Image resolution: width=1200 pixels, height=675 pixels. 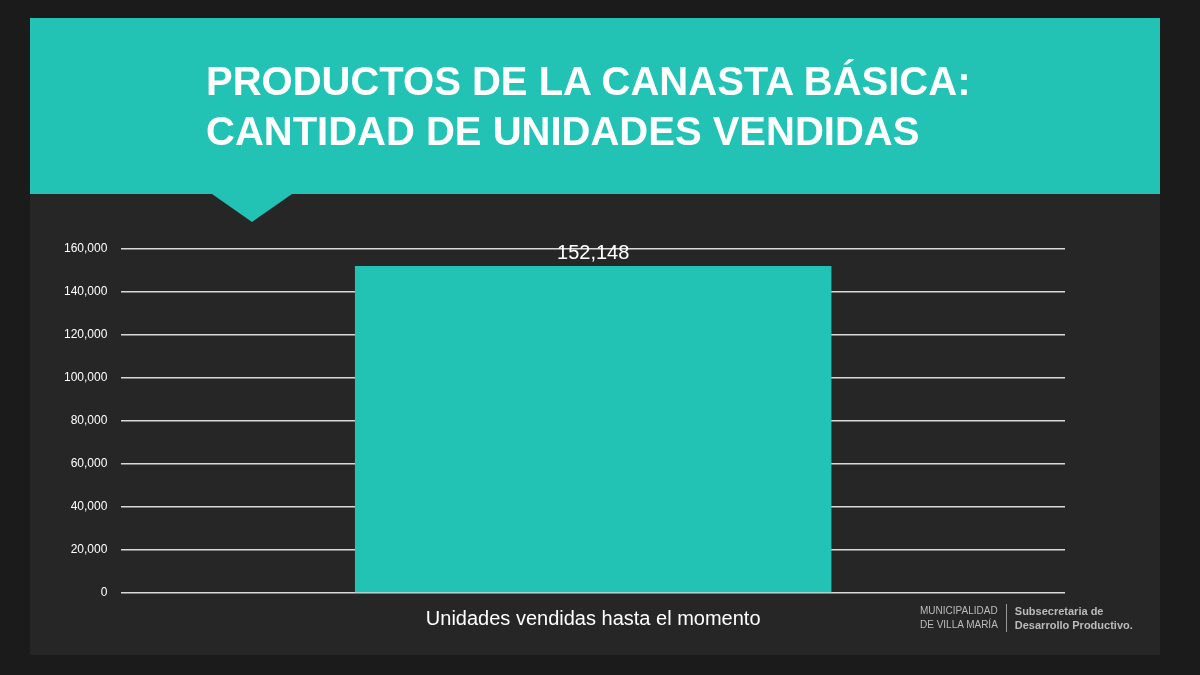 I want to click on y-tick-label: 20,000, so click(x=89, y=549).